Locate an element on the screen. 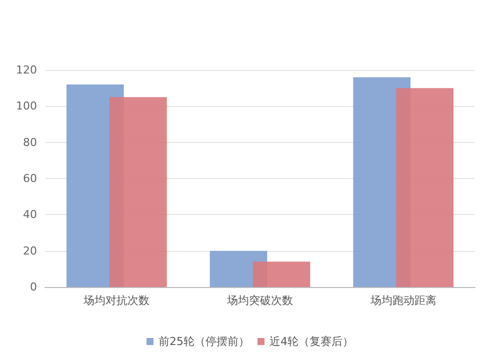 This screenshot has width=500, height=362. x-tick-label: 场均突破次数 is located at coordinates (259, 300).